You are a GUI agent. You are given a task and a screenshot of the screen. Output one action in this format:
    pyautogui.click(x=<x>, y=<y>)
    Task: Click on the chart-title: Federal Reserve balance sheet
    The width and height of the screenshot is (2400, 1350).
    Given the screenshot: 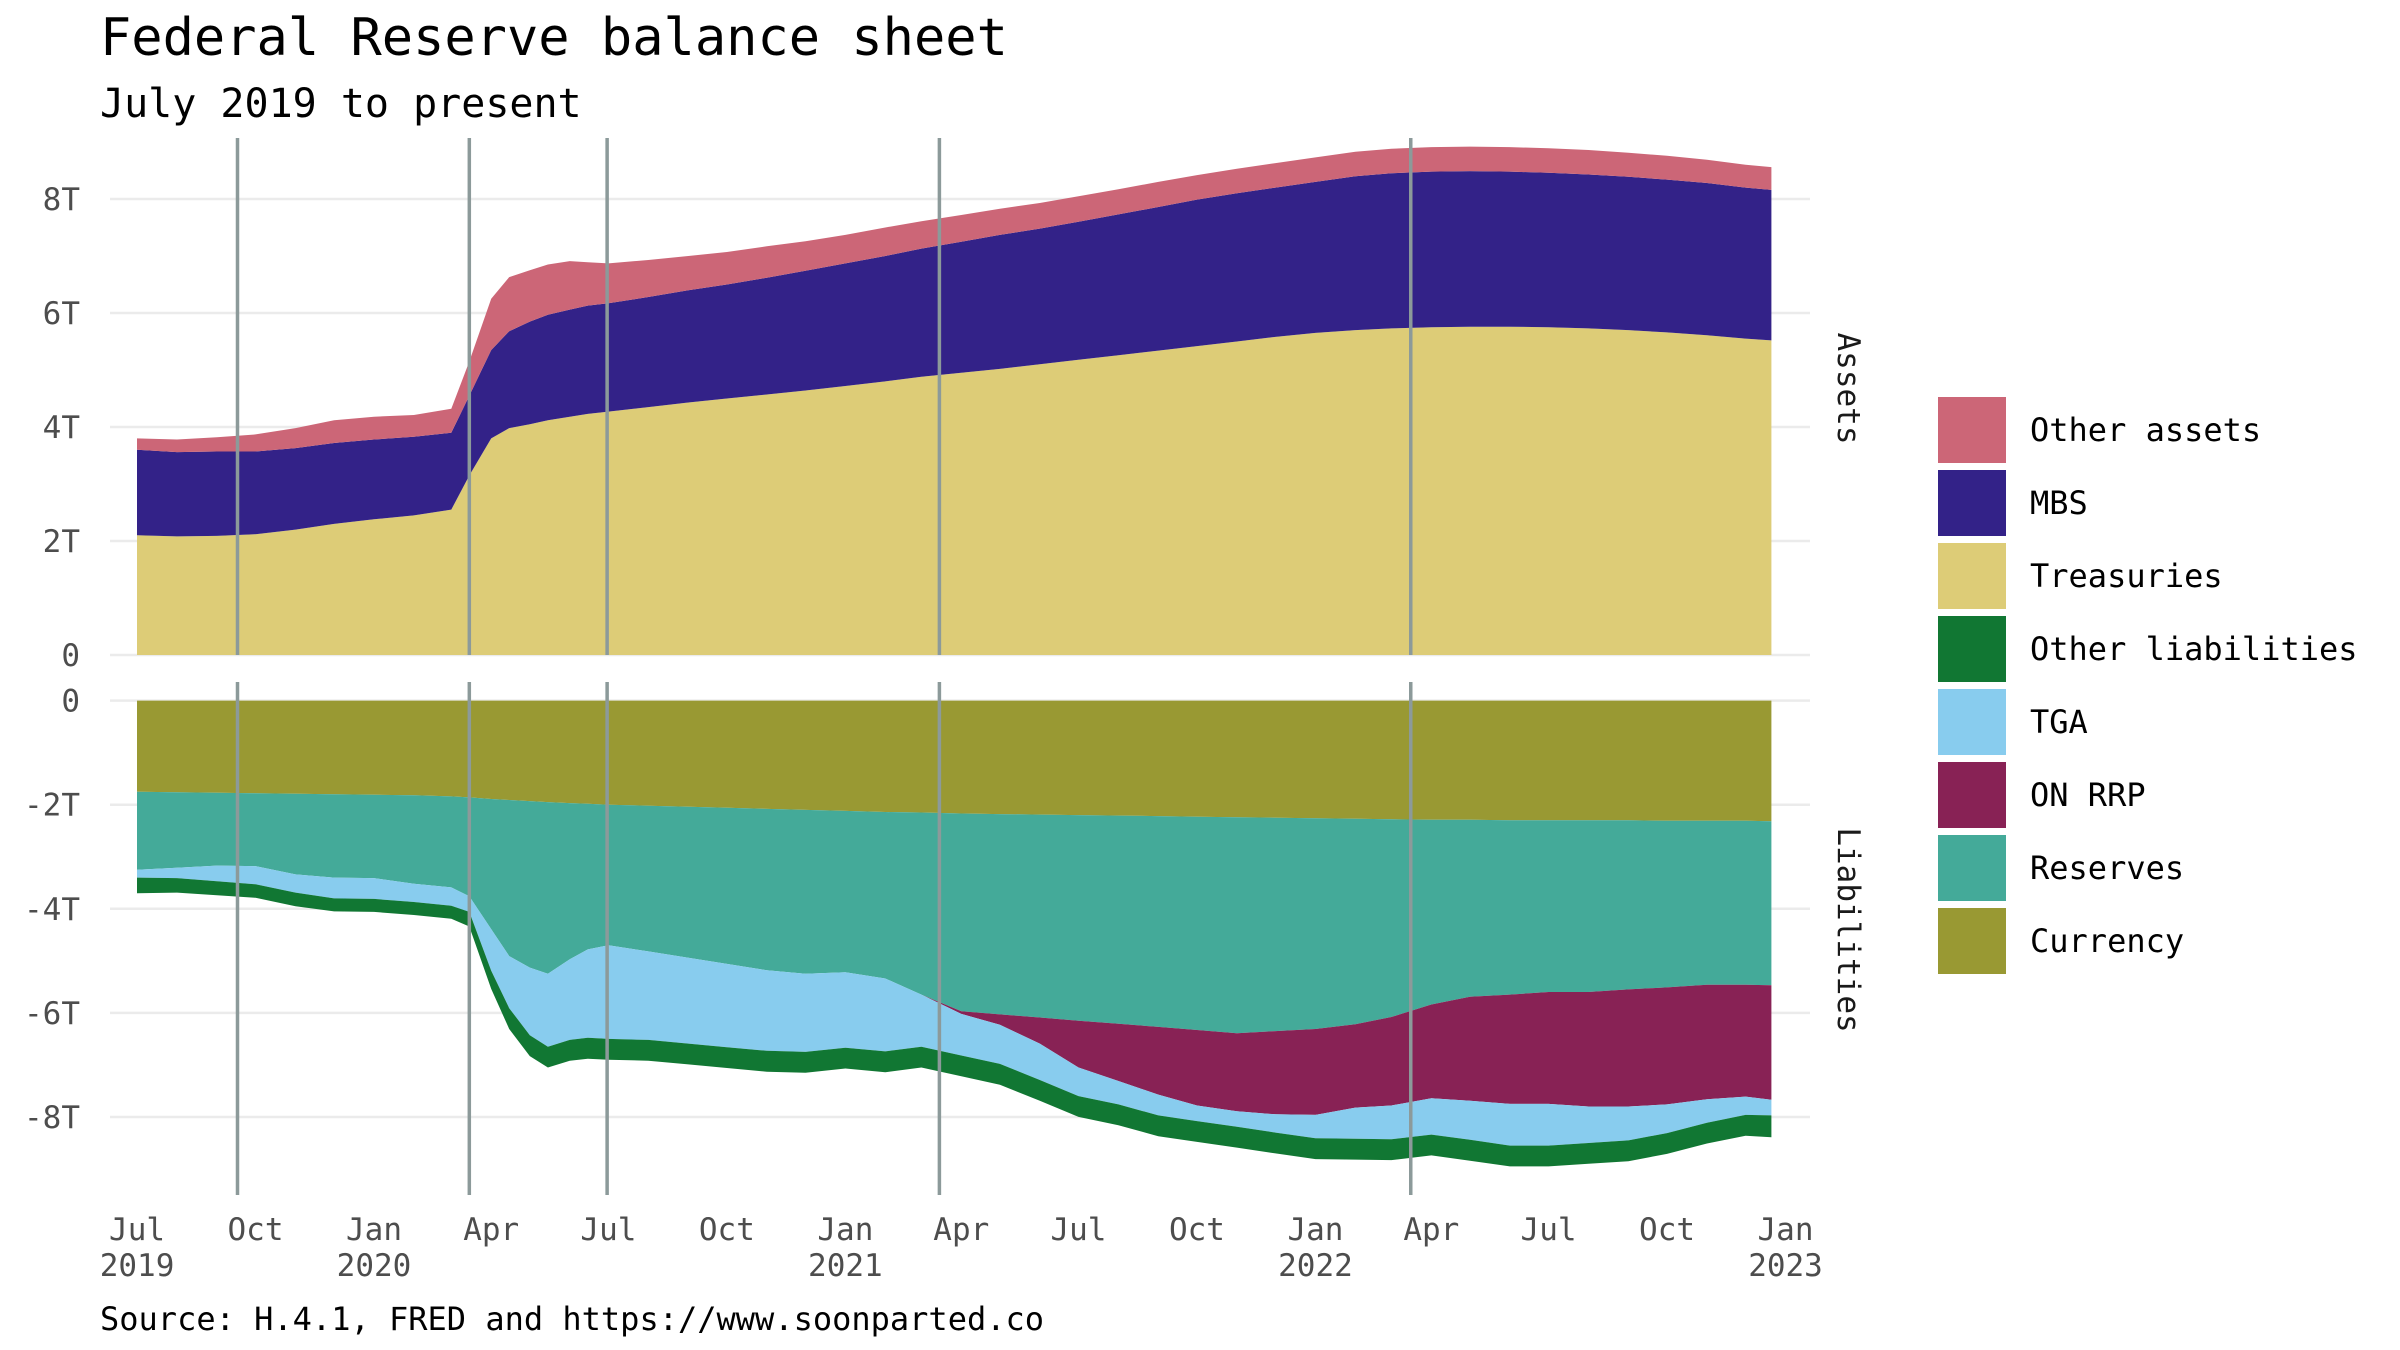 What is the action you would take?
    pyautogui.click(x=554, y=38)
    